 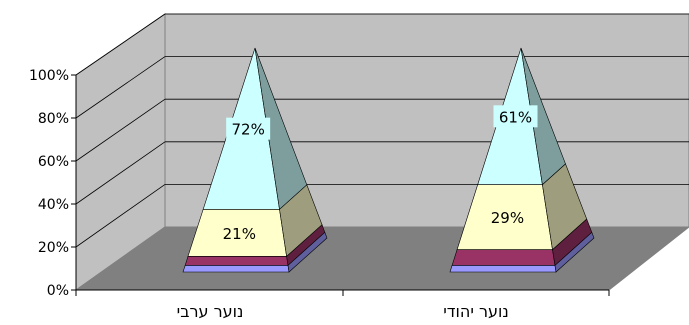 I want to click on data-label: 61%, so click(x=515, y=117).